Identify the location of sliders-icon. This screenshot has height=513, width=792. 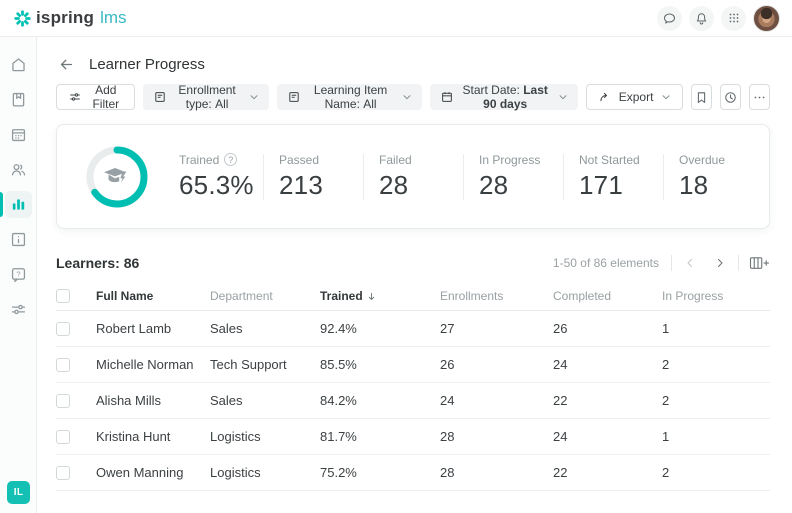
(18, 309).